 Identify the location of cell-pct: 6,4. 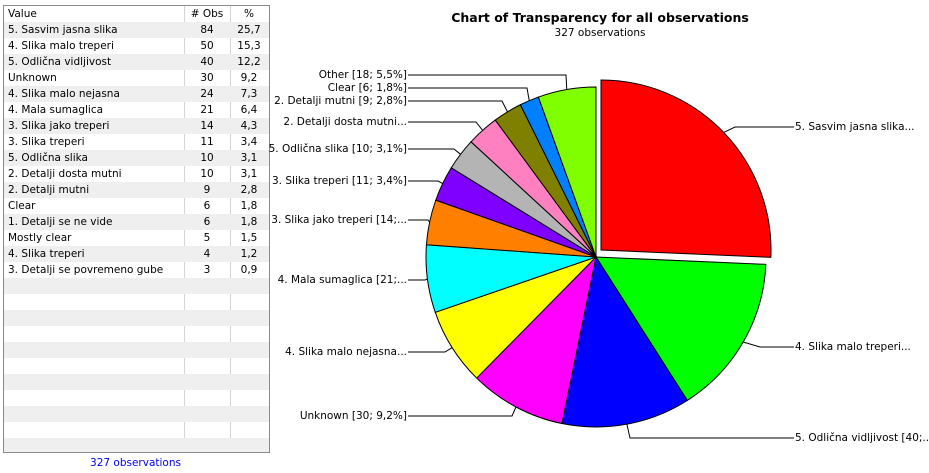
(249, 110).